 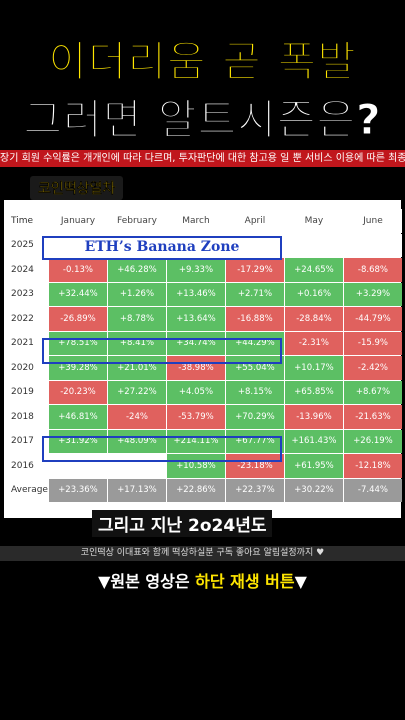 I want to click on cell: +44.29%, so click(x=254, y=343).